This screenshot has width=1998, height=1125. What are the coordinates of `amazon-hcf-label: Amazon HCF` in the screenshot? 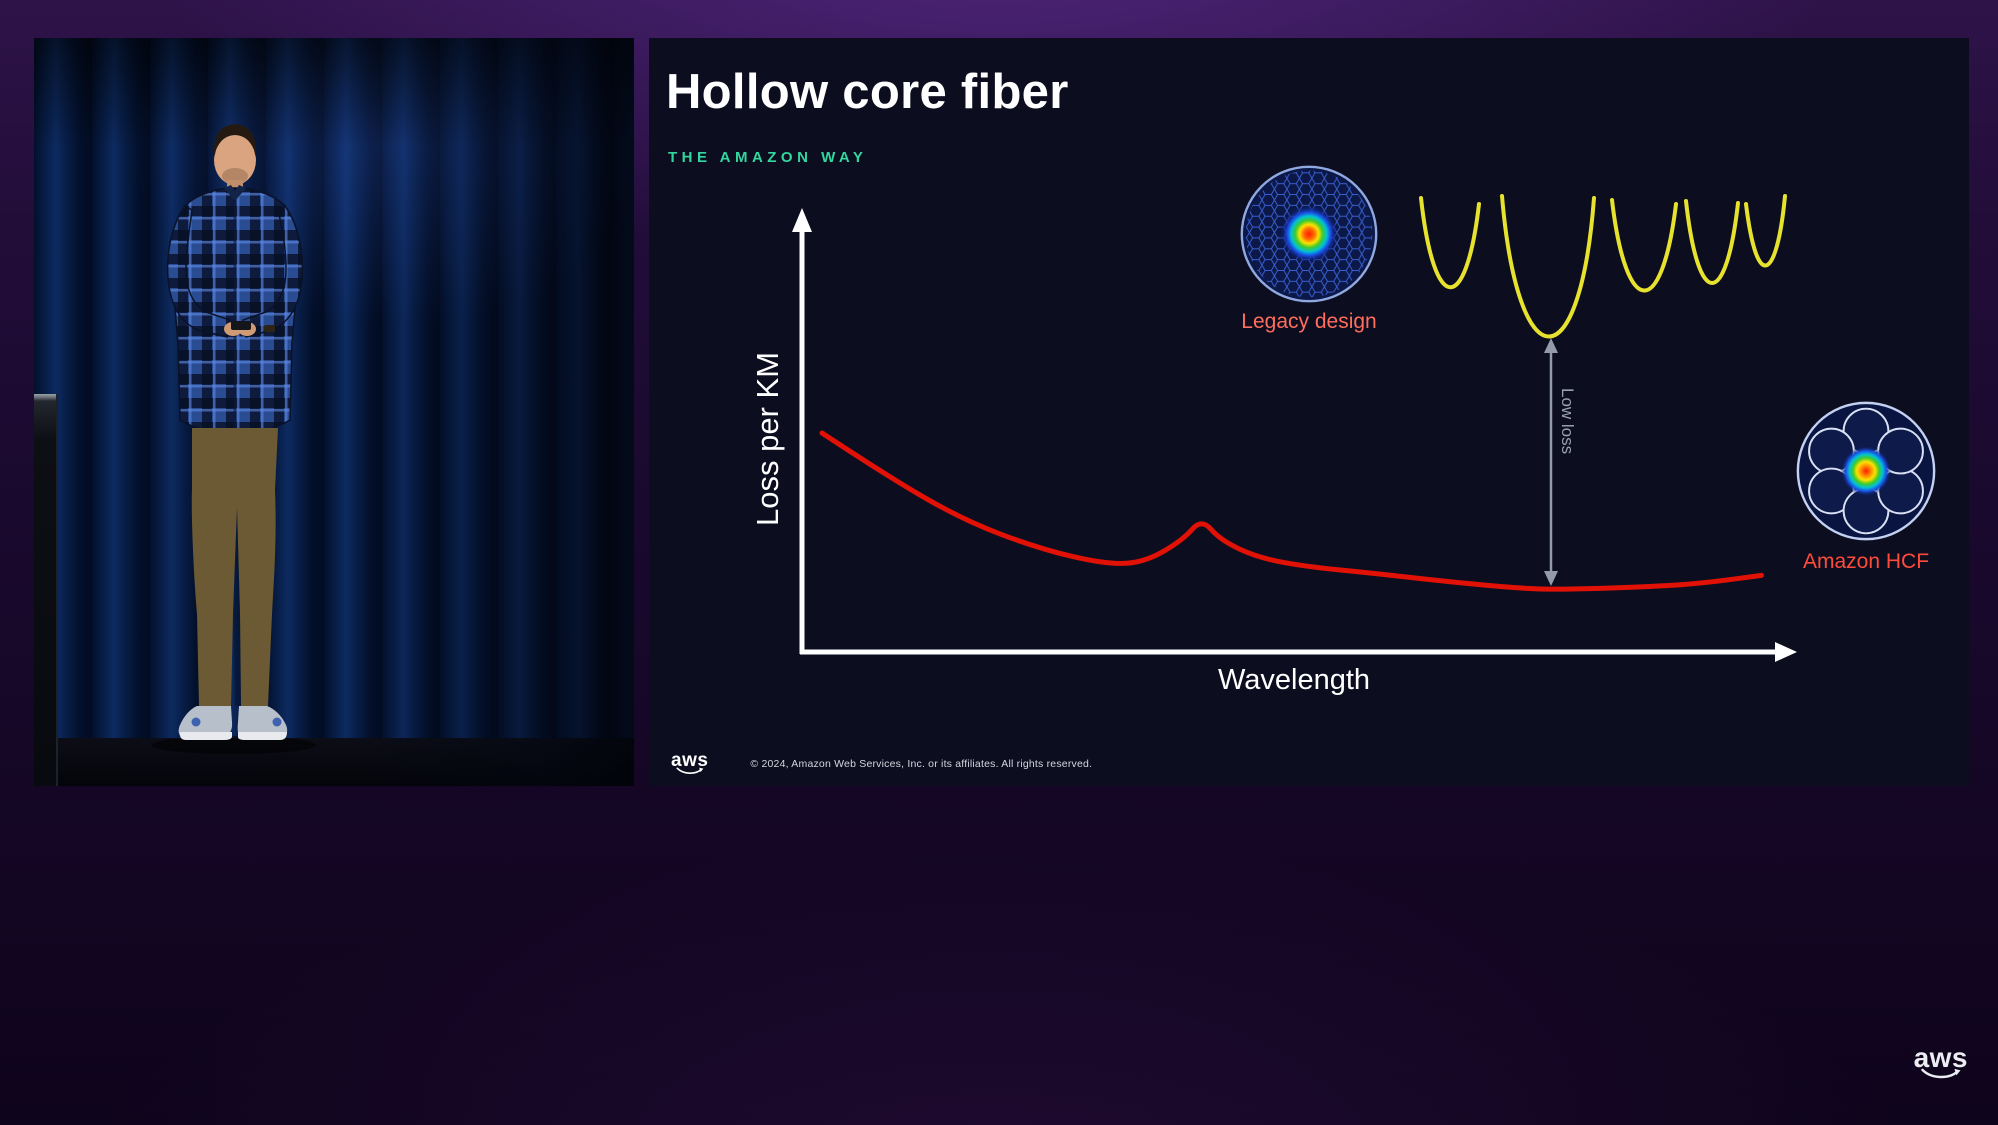 It's located at (1866, 561).